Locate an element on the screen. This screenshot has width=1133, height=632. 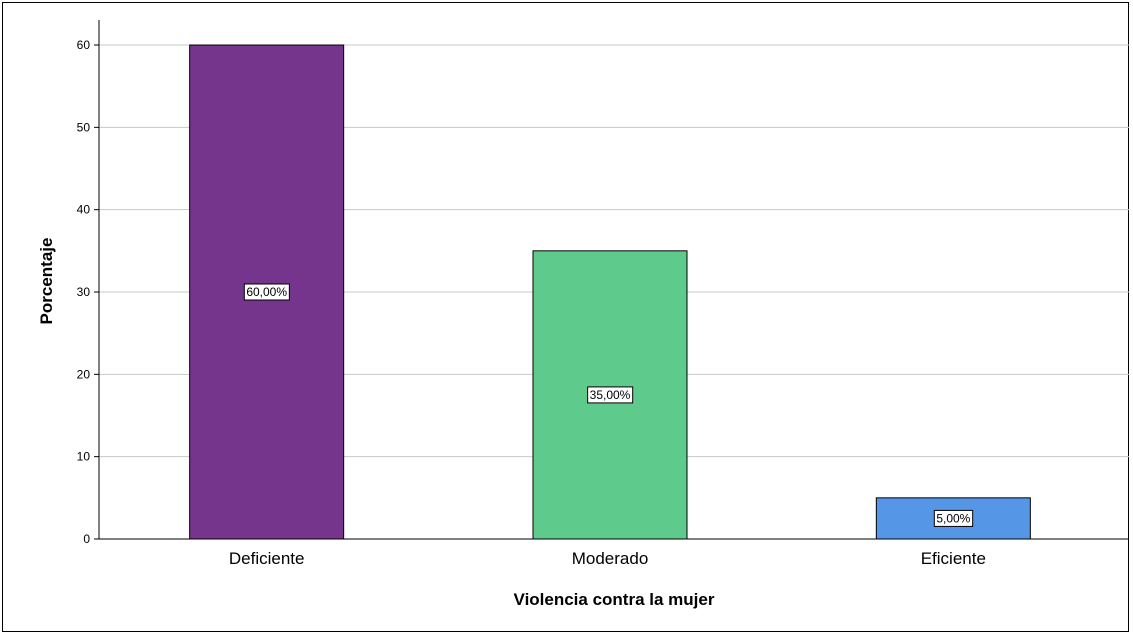
y-tick-labels: 0 10 20 30 40 50 60 is located at coordinates (84, 292).